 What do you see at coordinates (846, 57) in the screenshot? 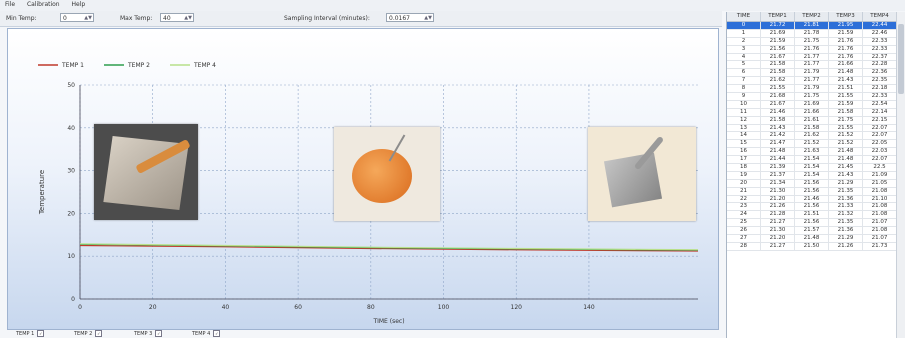
I see `table-cell: 21.76` at bounding box center [846, 57].